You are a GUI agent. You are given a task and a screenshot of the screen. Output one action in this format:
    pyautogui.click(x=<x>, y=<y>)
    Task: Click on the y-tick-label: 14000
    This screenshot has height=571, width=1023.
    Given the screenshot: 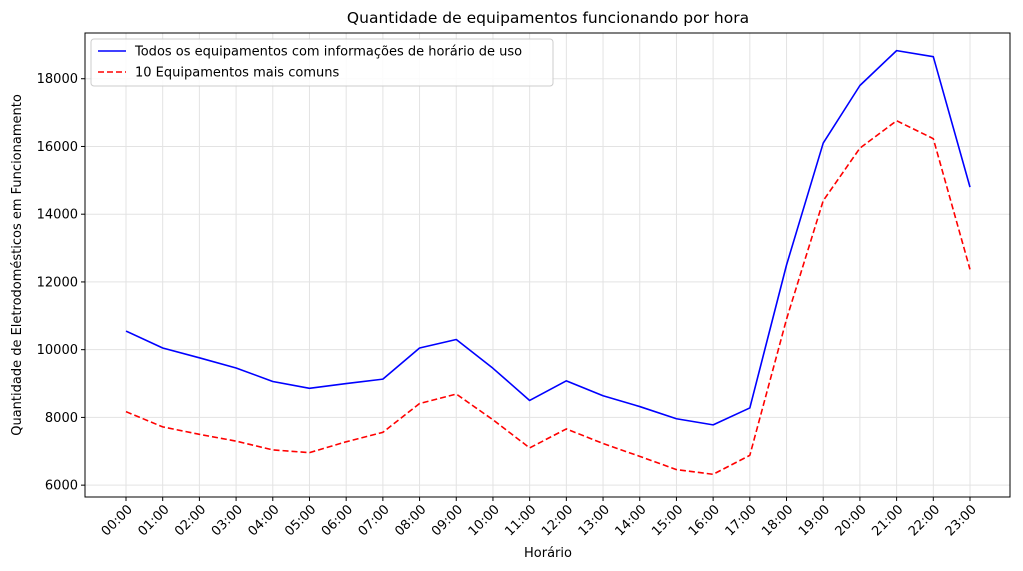 What is the action you would take?
    pyautogui.click(x=57, y=215)
    